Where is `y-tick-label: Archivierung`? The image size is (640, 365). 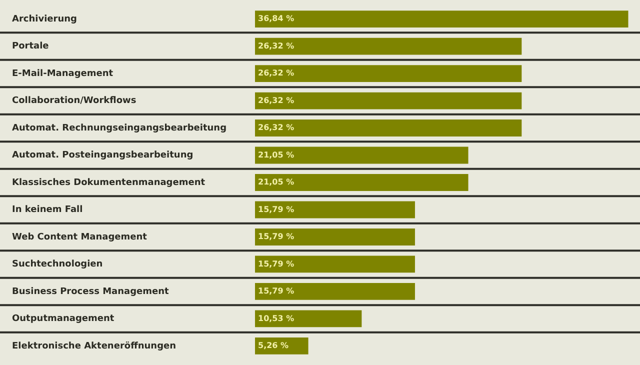
y-tick-label: Archivierung is located at coordinates (44, 19).